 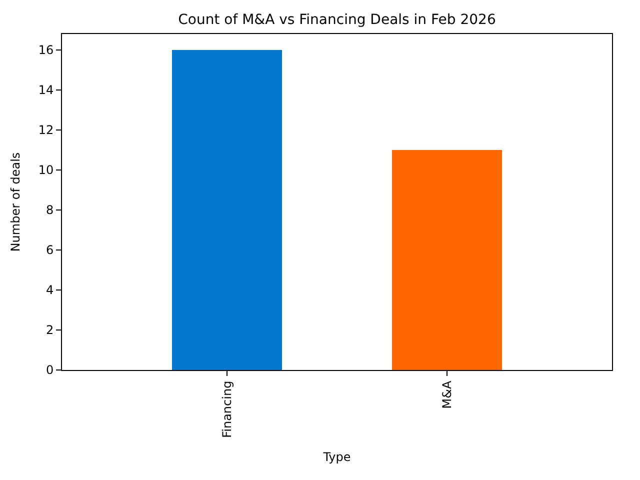 What do you see at coordinates (337, 20) in the screenshot?
I see `chart-title: Count of M&A vs Financing Deals in Feb 2026` at bounding box center [337, 20].